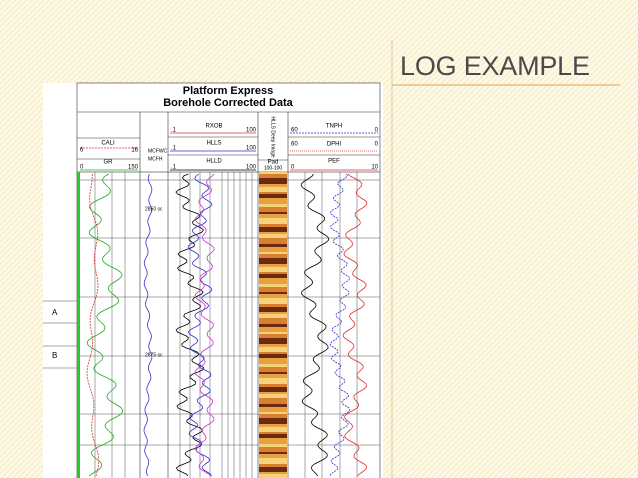 Image resolution: width=638 pixels, height=478 pixels. Describe the element at coordinates (334, 127) in the screenshot. I see `curve-name: TNPH` at that location.